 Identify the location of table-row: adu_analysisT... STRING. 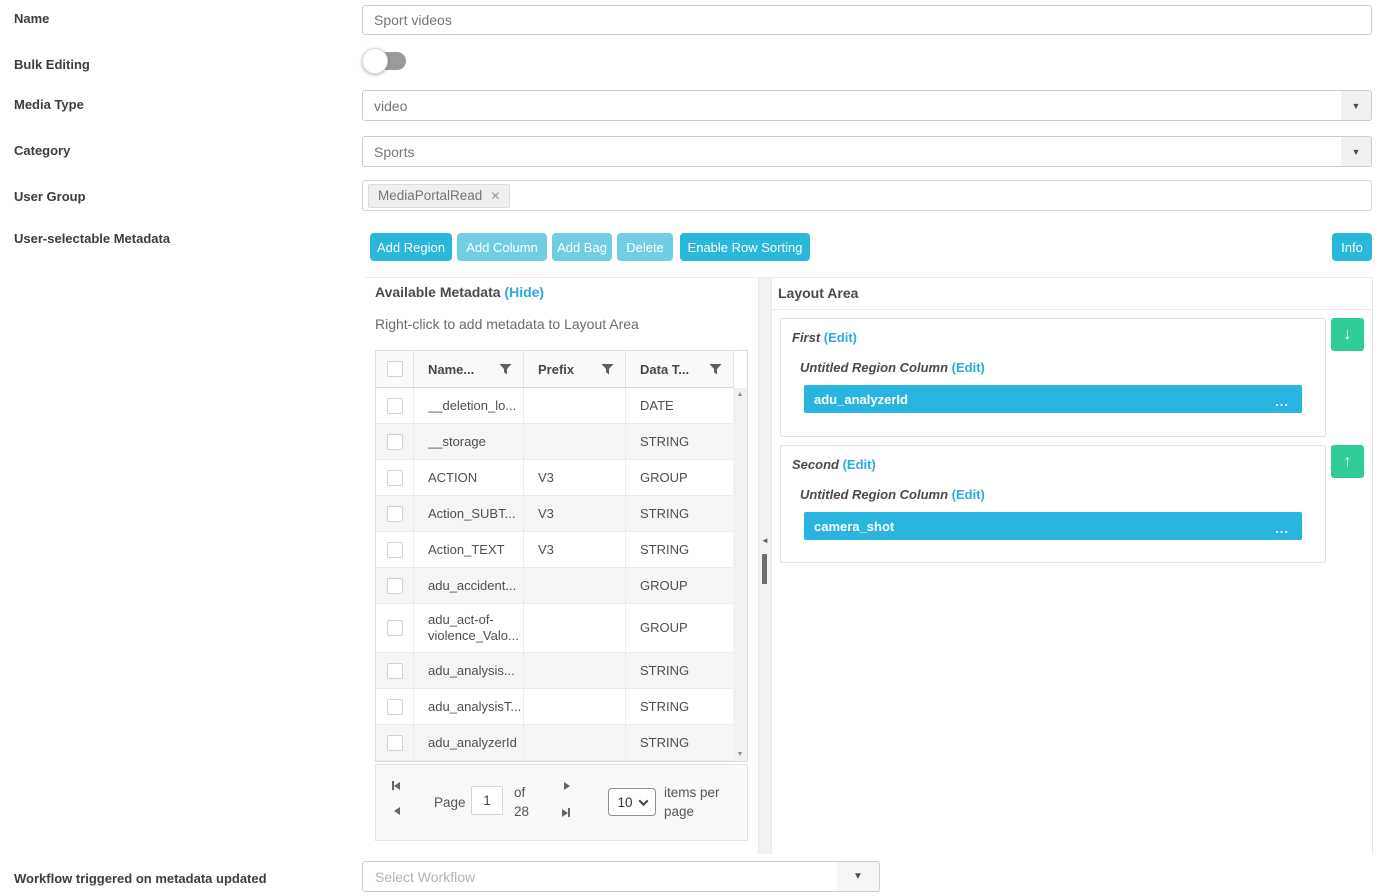
(555, 707).